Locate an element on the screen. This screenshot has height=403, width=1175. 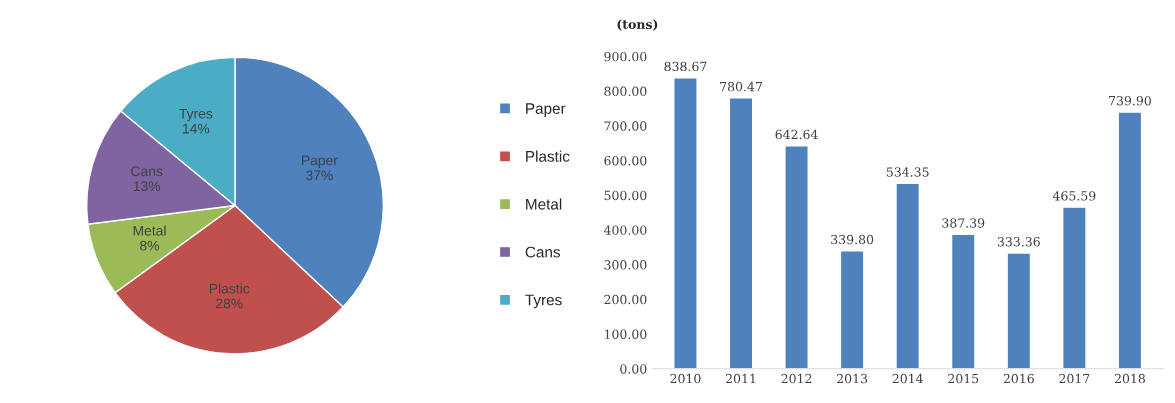
x-tick-label: 2013 is located at coordinates (852, 378).